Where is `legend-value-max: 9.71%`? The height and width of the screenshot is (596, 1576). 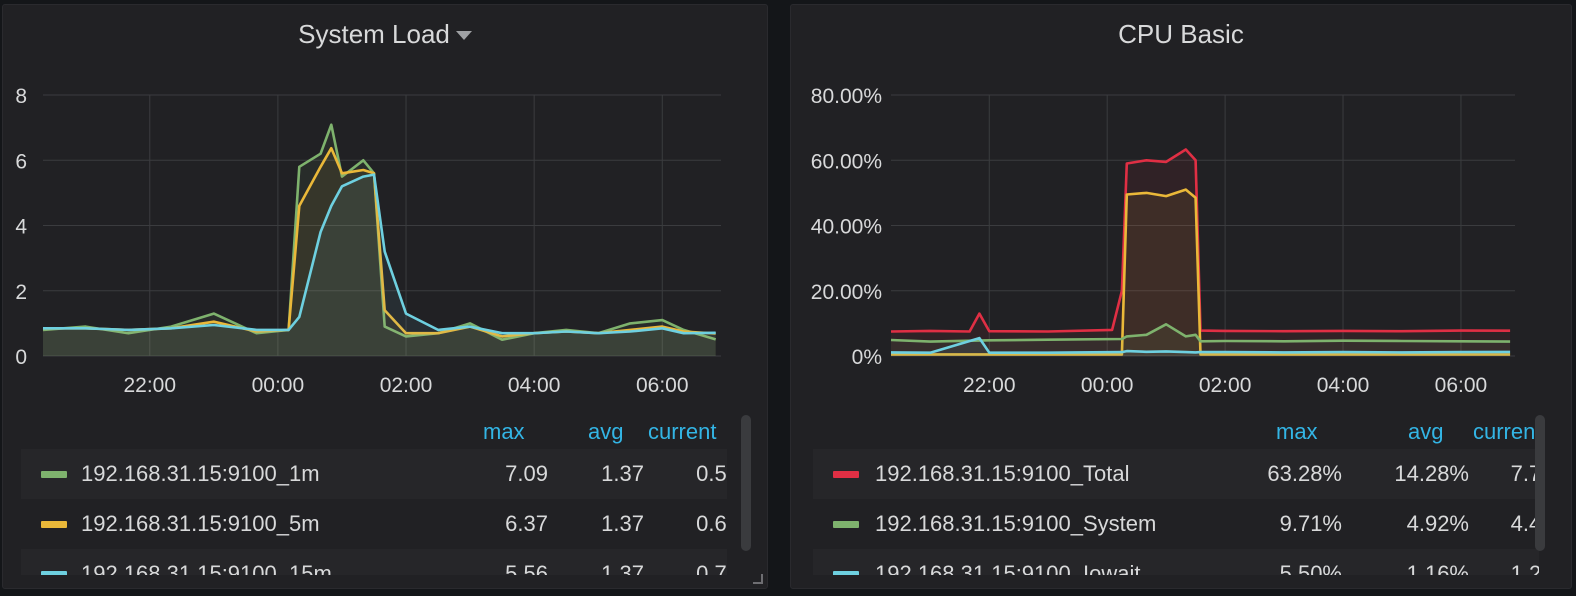 legend-value-max: 9.71% is located at coordinates (1310, 523).